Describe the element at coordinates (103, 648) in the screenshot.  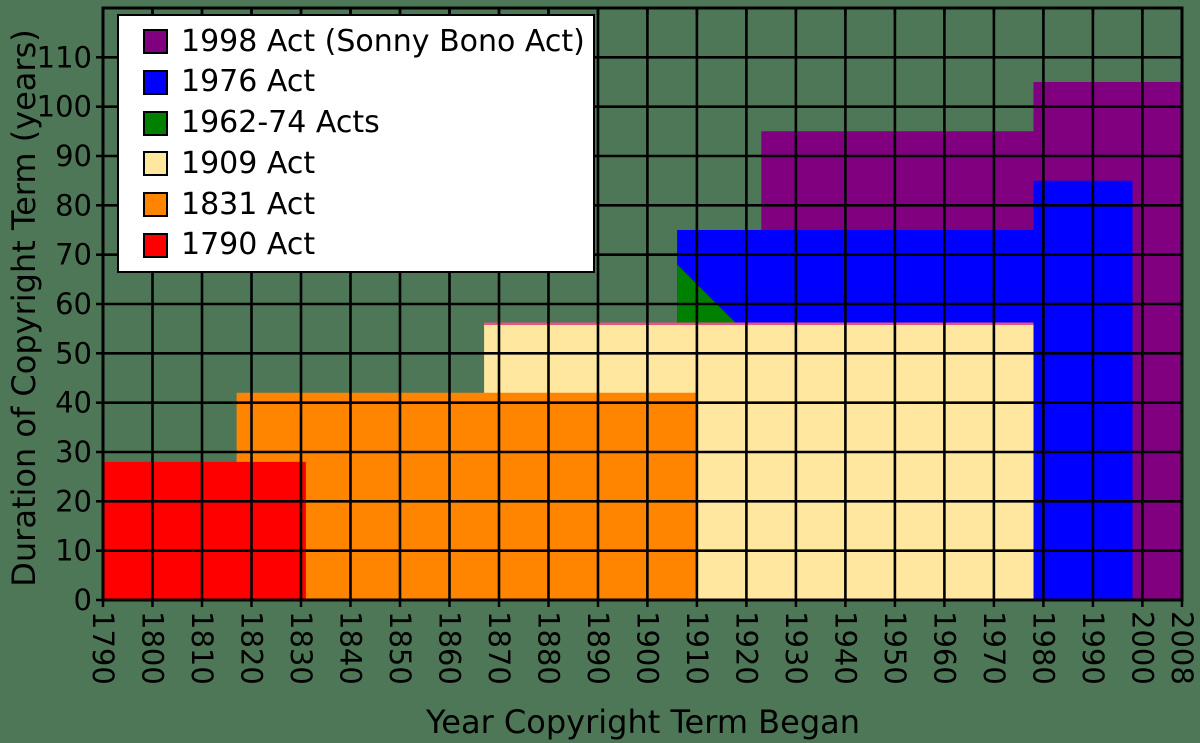
I see `x-tick-label-1790: 1790` at that location.